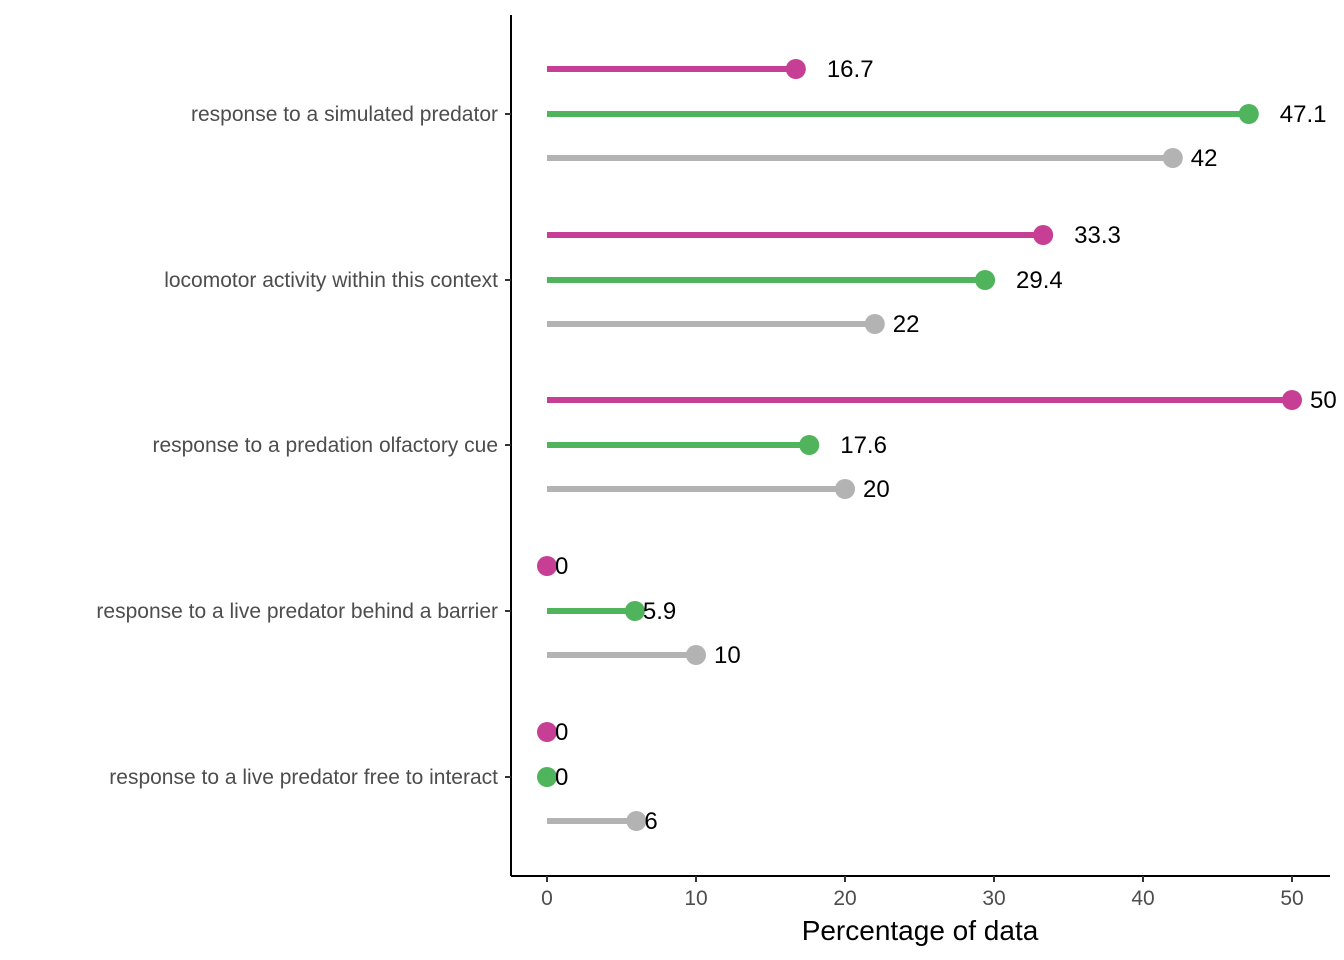  What do you see at coordinates (863, 445) in the screenshot?
I see `data-label: 17.6` at bounding box center [863, 445].